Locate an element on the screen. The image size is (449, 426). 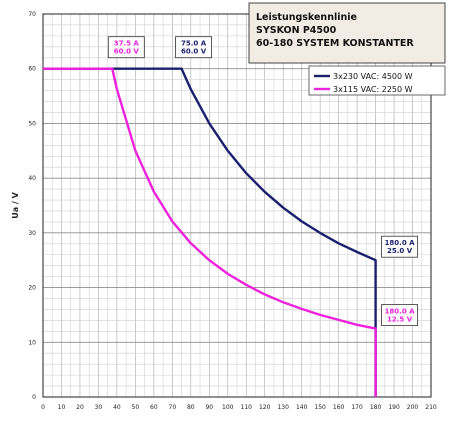
x-tick-label: 210 is located at coordinates (431, 407).